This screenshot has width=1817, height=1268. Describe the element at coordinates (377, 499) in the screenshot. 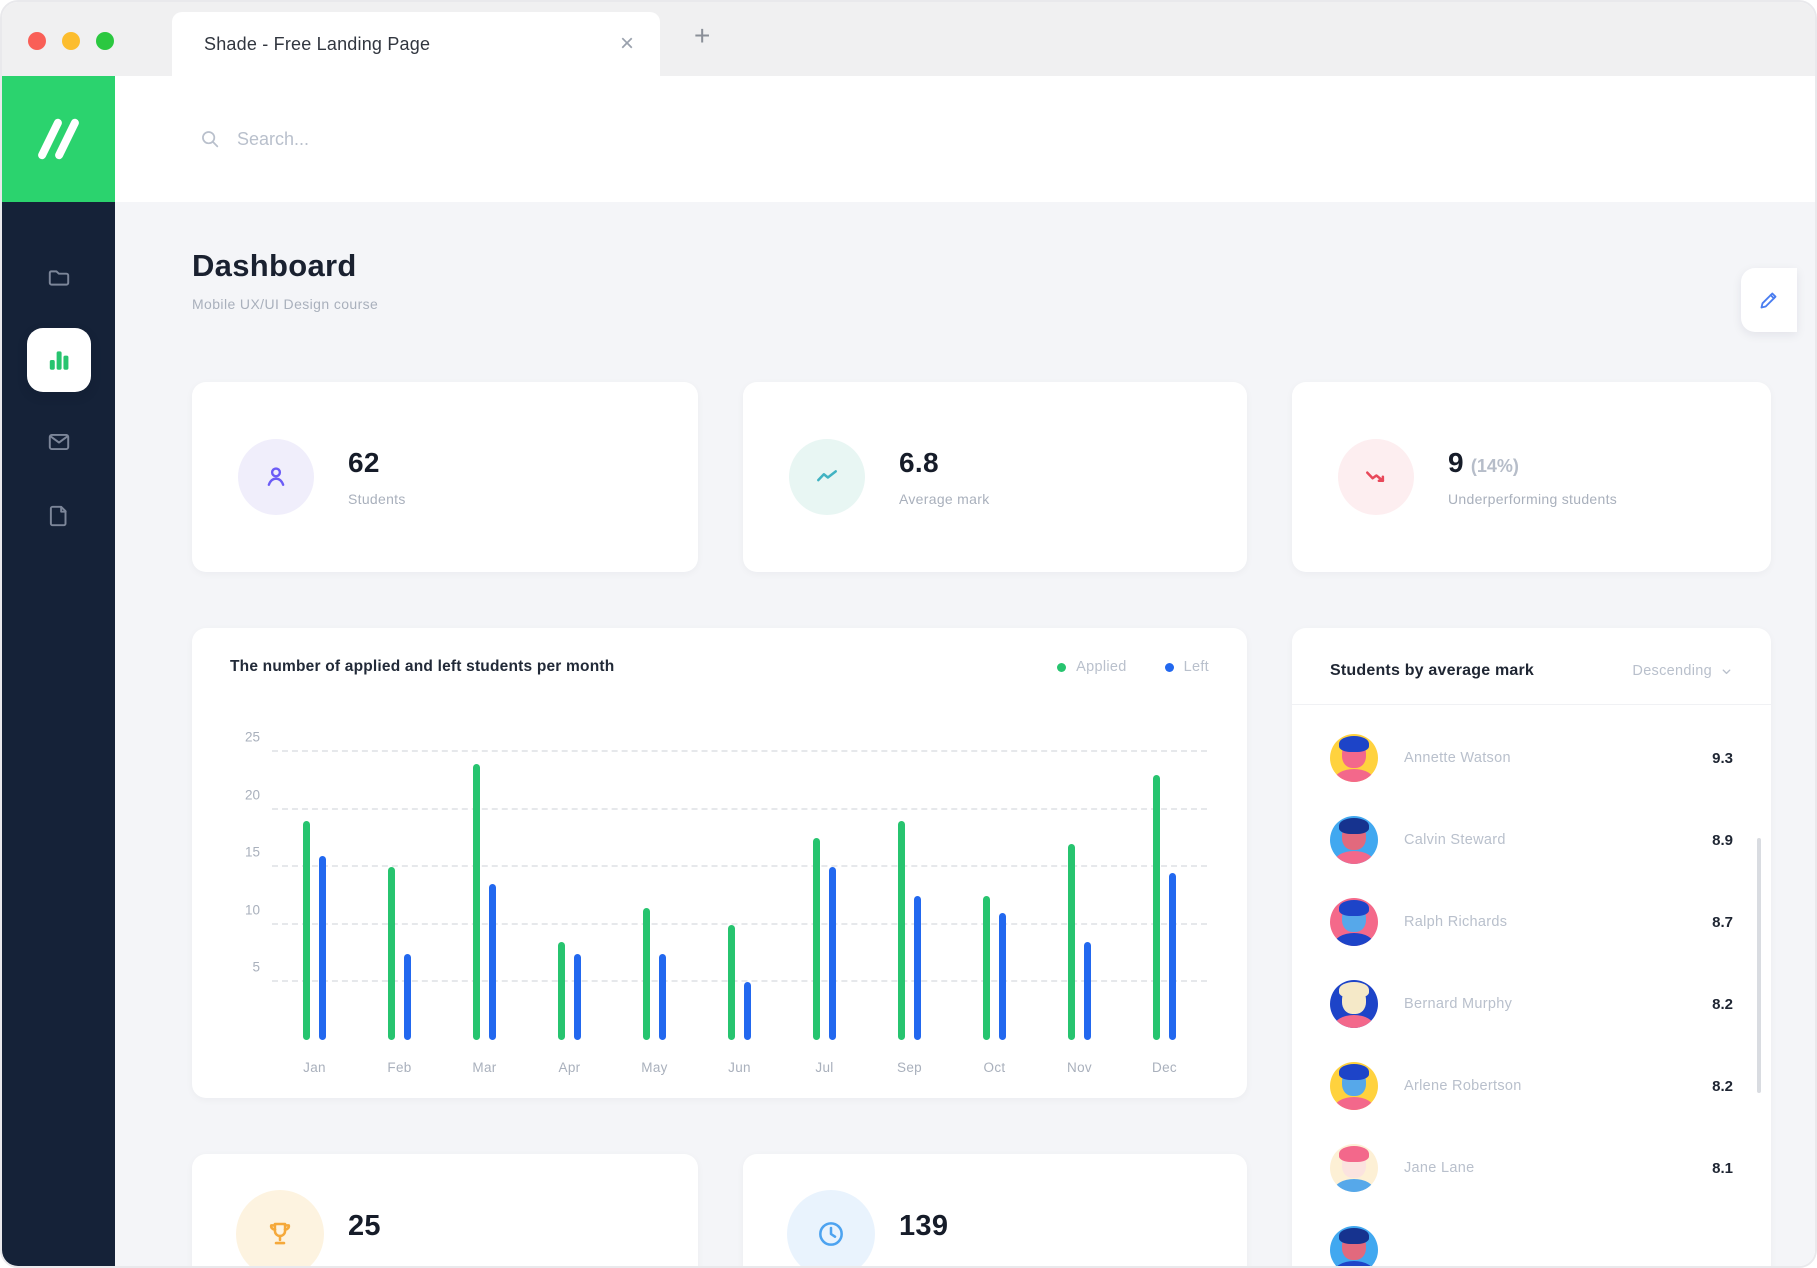

I see `stat-label: Students` at that location.